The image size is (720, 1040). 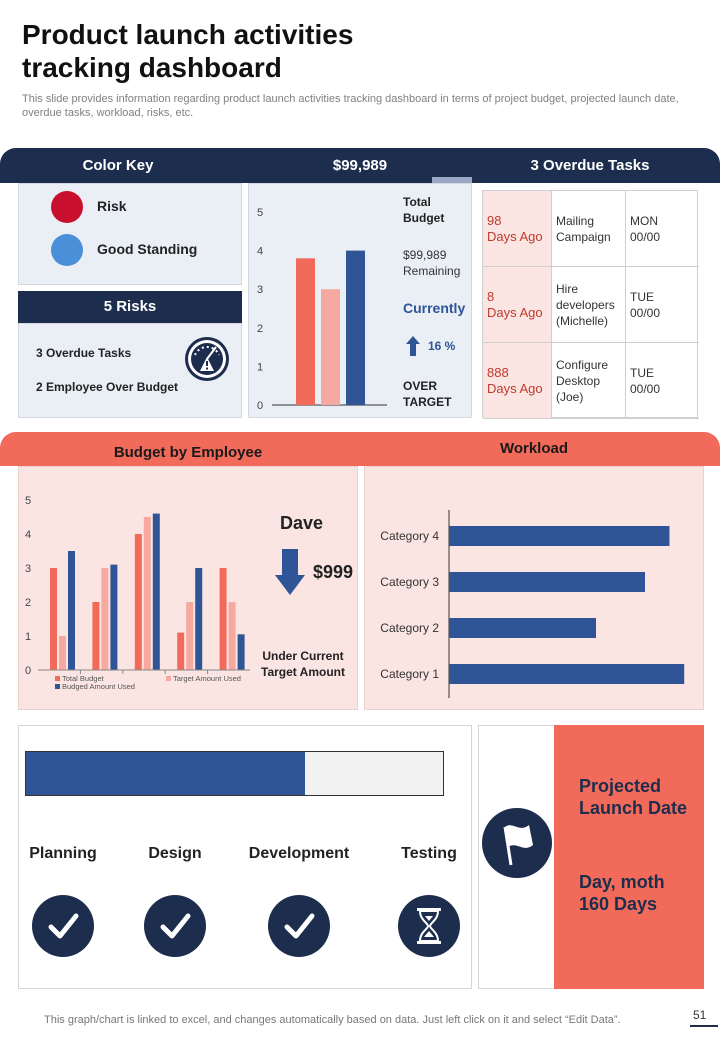 What do you see at coordinates (420, 386) in the screenshot?
I see `over-target-line1: OVER` at bounding box center [420, 386].